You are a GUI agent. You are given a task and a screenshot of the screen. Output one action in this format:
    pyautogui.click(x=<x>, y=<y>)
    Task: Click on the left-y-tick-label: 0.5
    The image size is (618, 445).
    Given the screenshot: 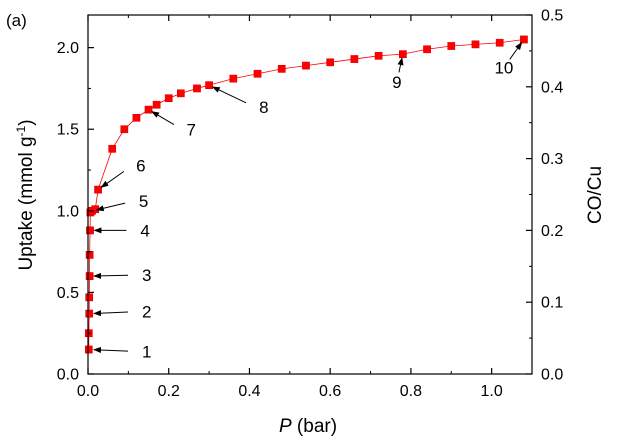 What is the action you would take?
    pyautogui.click(x=68, y=293)
    